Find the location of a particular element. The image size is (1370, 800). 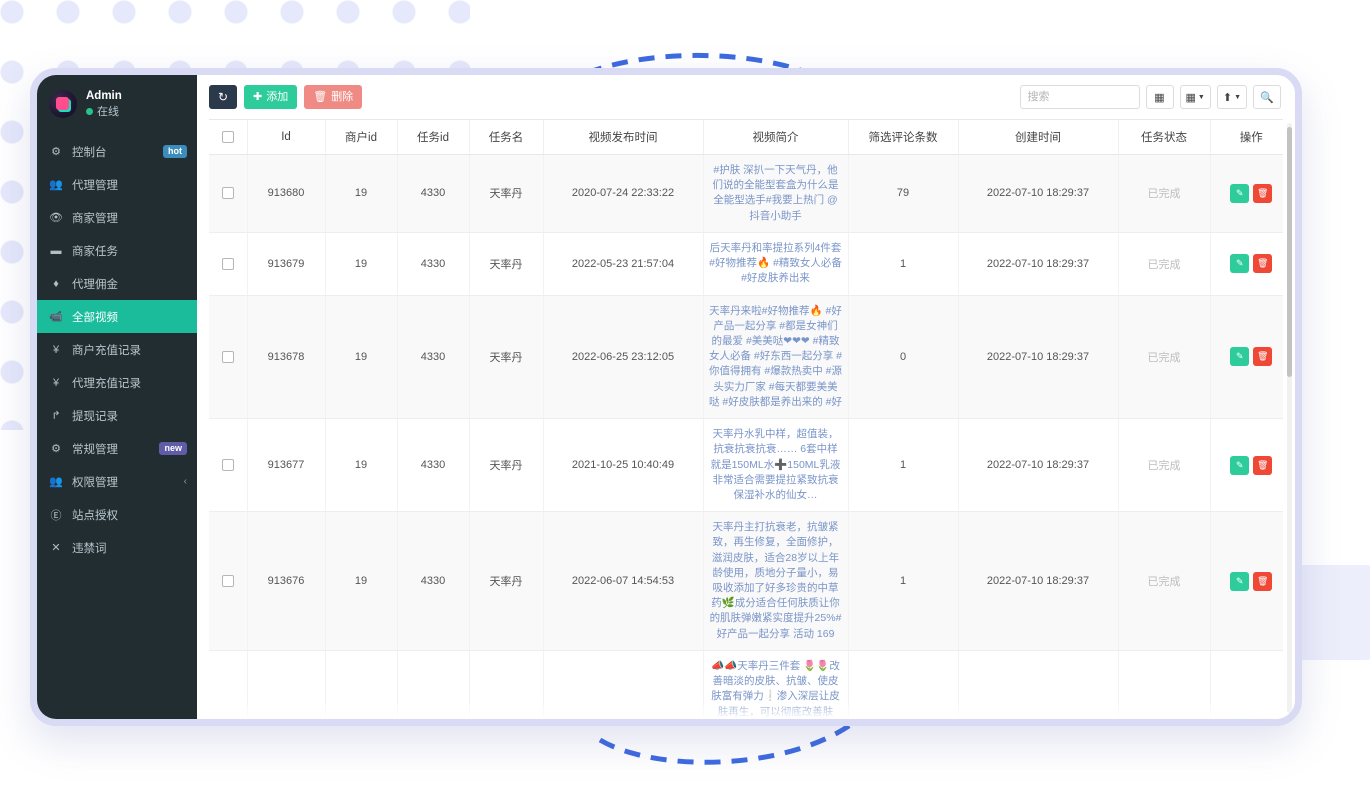

column-header-8: 创建时间 is located at coordinates (1037, 137).